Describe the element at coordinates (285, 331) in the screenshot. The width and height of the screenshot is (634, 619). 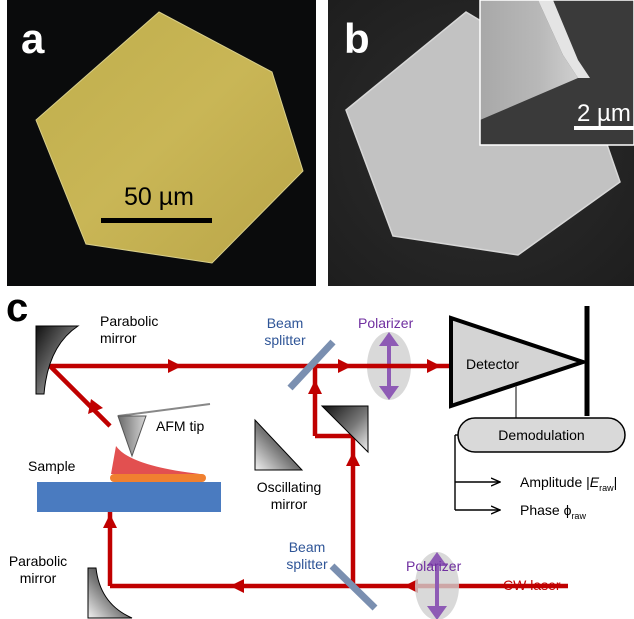
I see `beam-splitter-top-label: Beam splitter` at that location.